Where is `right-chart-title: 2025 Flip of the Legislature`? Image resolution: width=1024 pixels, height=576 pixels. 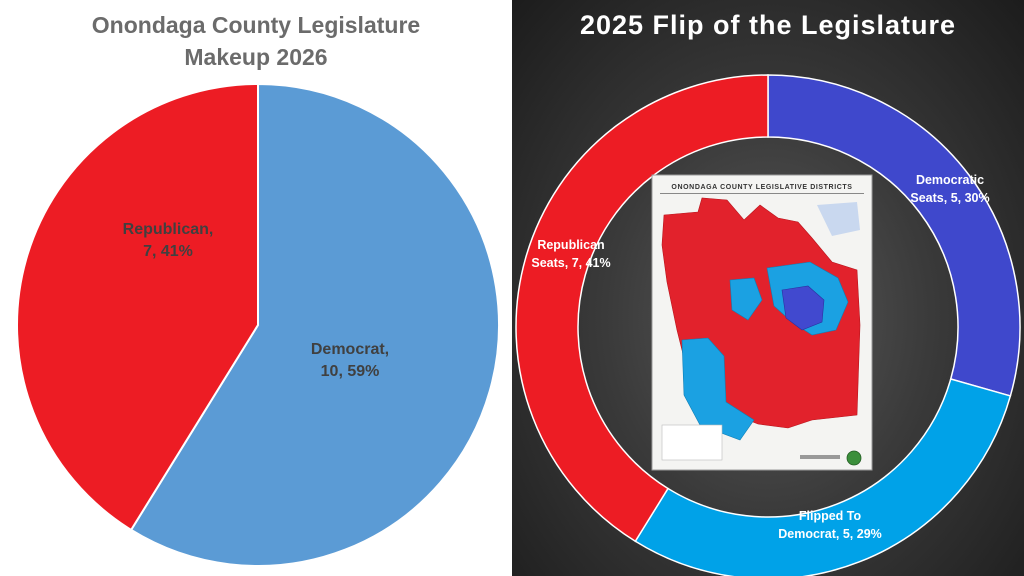 right-chart-title: 2025 Flip of the Legislature is located at coordinates (768, 25).